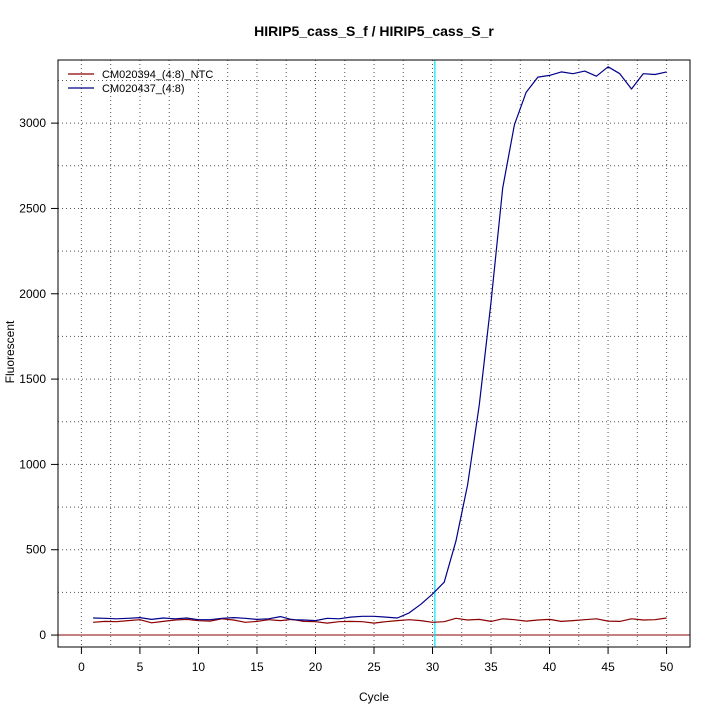 Image resolution: width=720 pixels, height=720 pixels. What do you see at coordinates (257, 667) in the screenshot?
I see `x-tick-label: 15` at bounding box center [257, 667].